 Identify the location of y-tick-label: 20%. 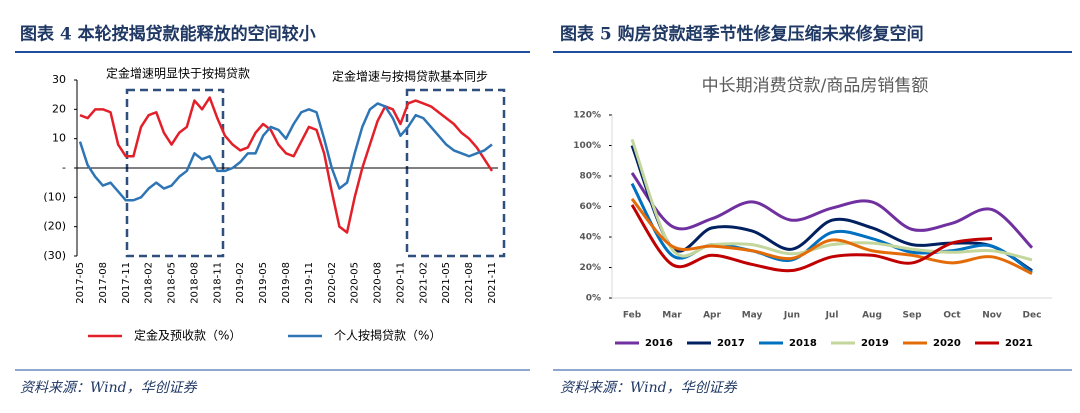
(590, 268).